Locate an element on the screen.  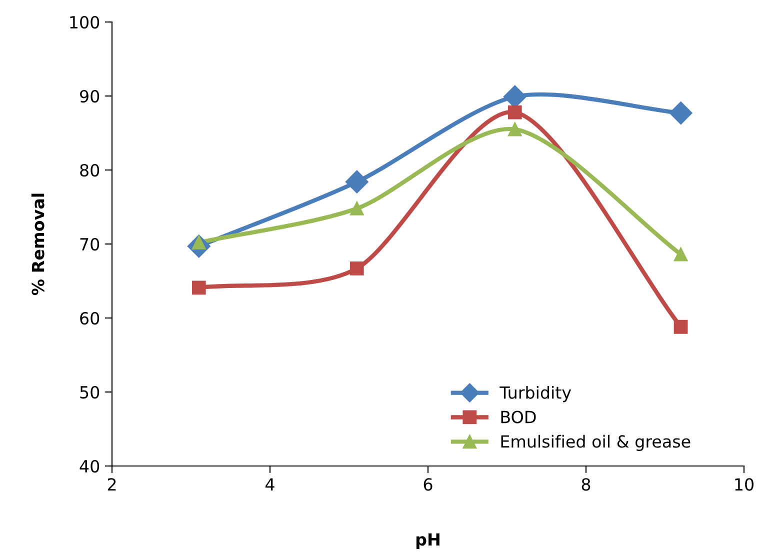
y-tick-label: 50 is located at coordinates (90, 392).